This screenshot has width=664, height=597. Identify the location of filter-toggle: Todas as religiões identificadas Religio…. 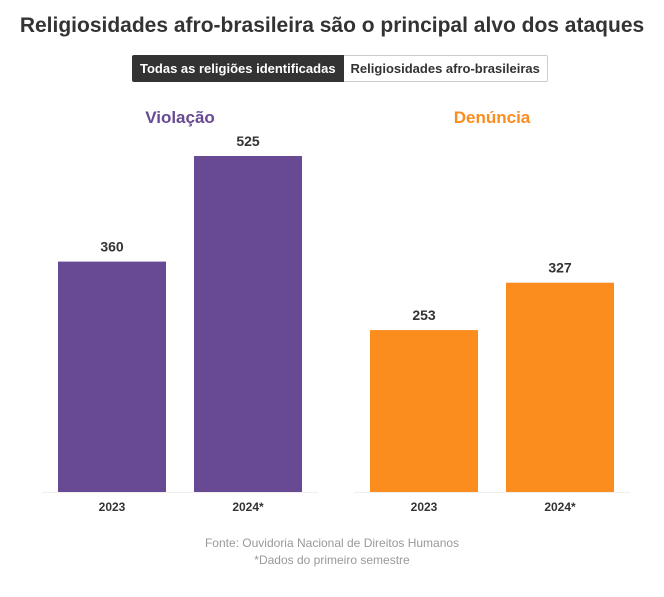
(340, 68).